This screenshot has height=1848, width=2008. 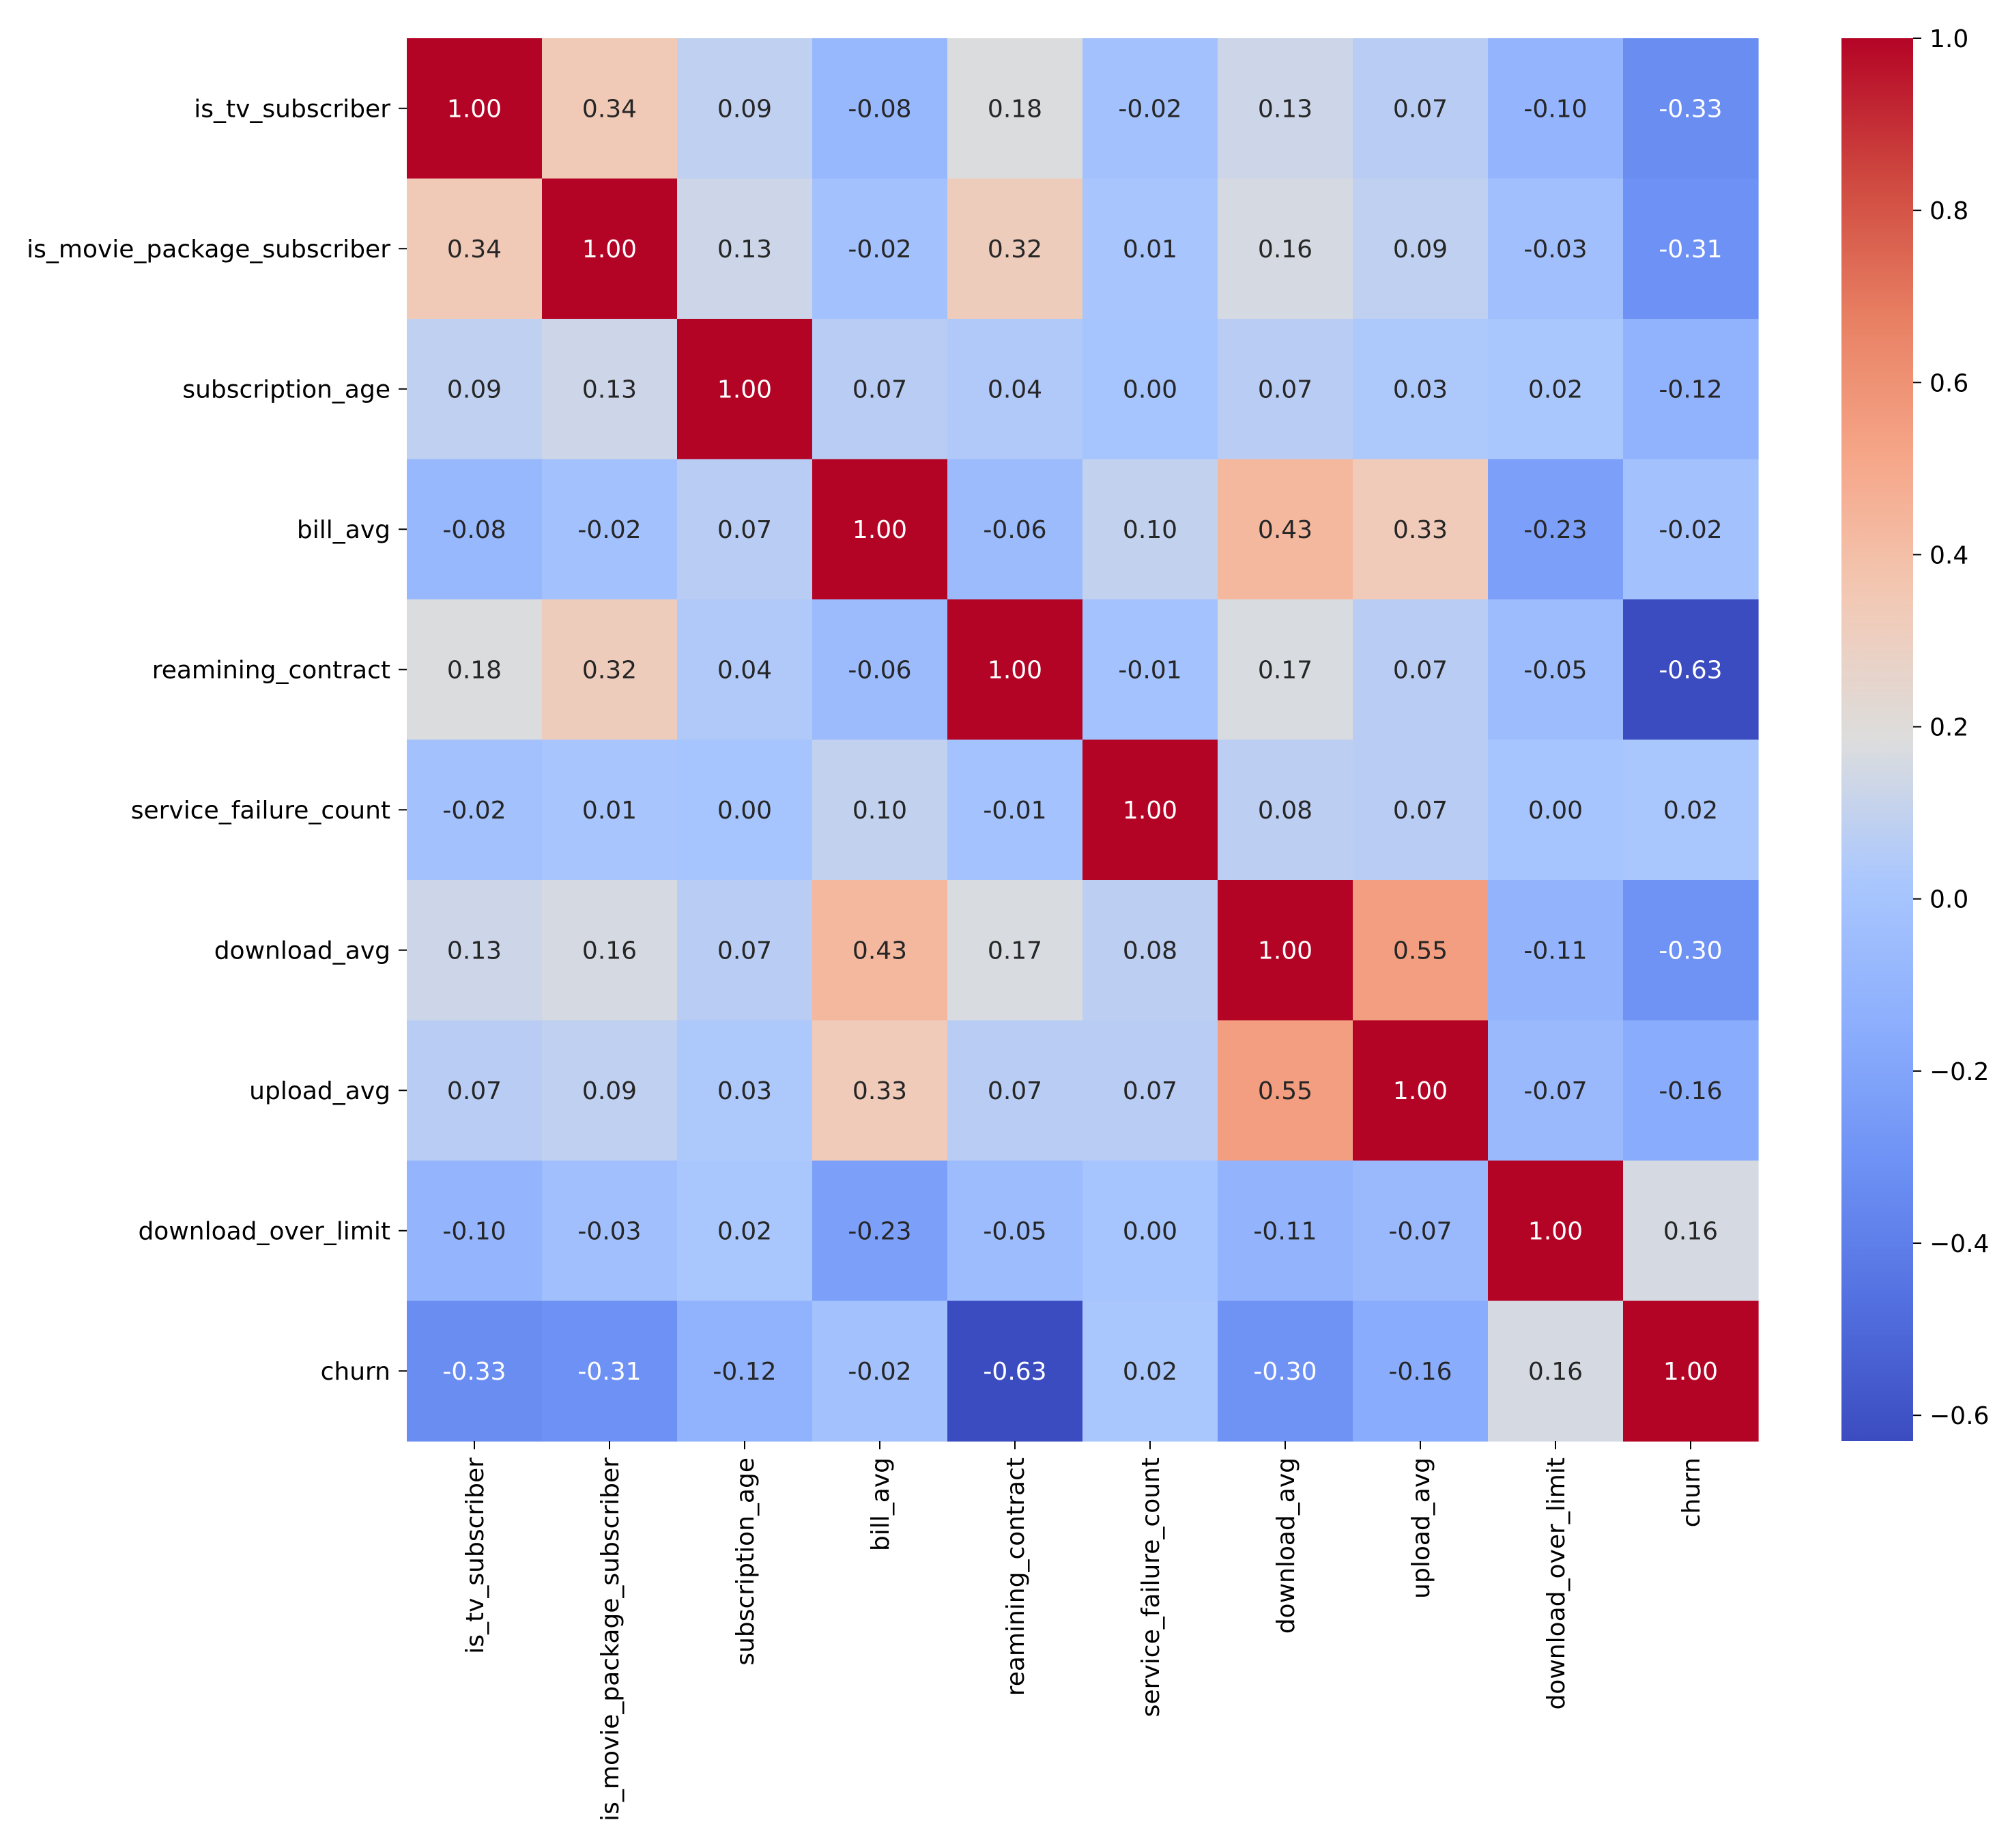 What do you see at coordinates (1692, 1492) in the screenshot?
I see `x-tick-label: churn` at bounding box center [1692, 1492].